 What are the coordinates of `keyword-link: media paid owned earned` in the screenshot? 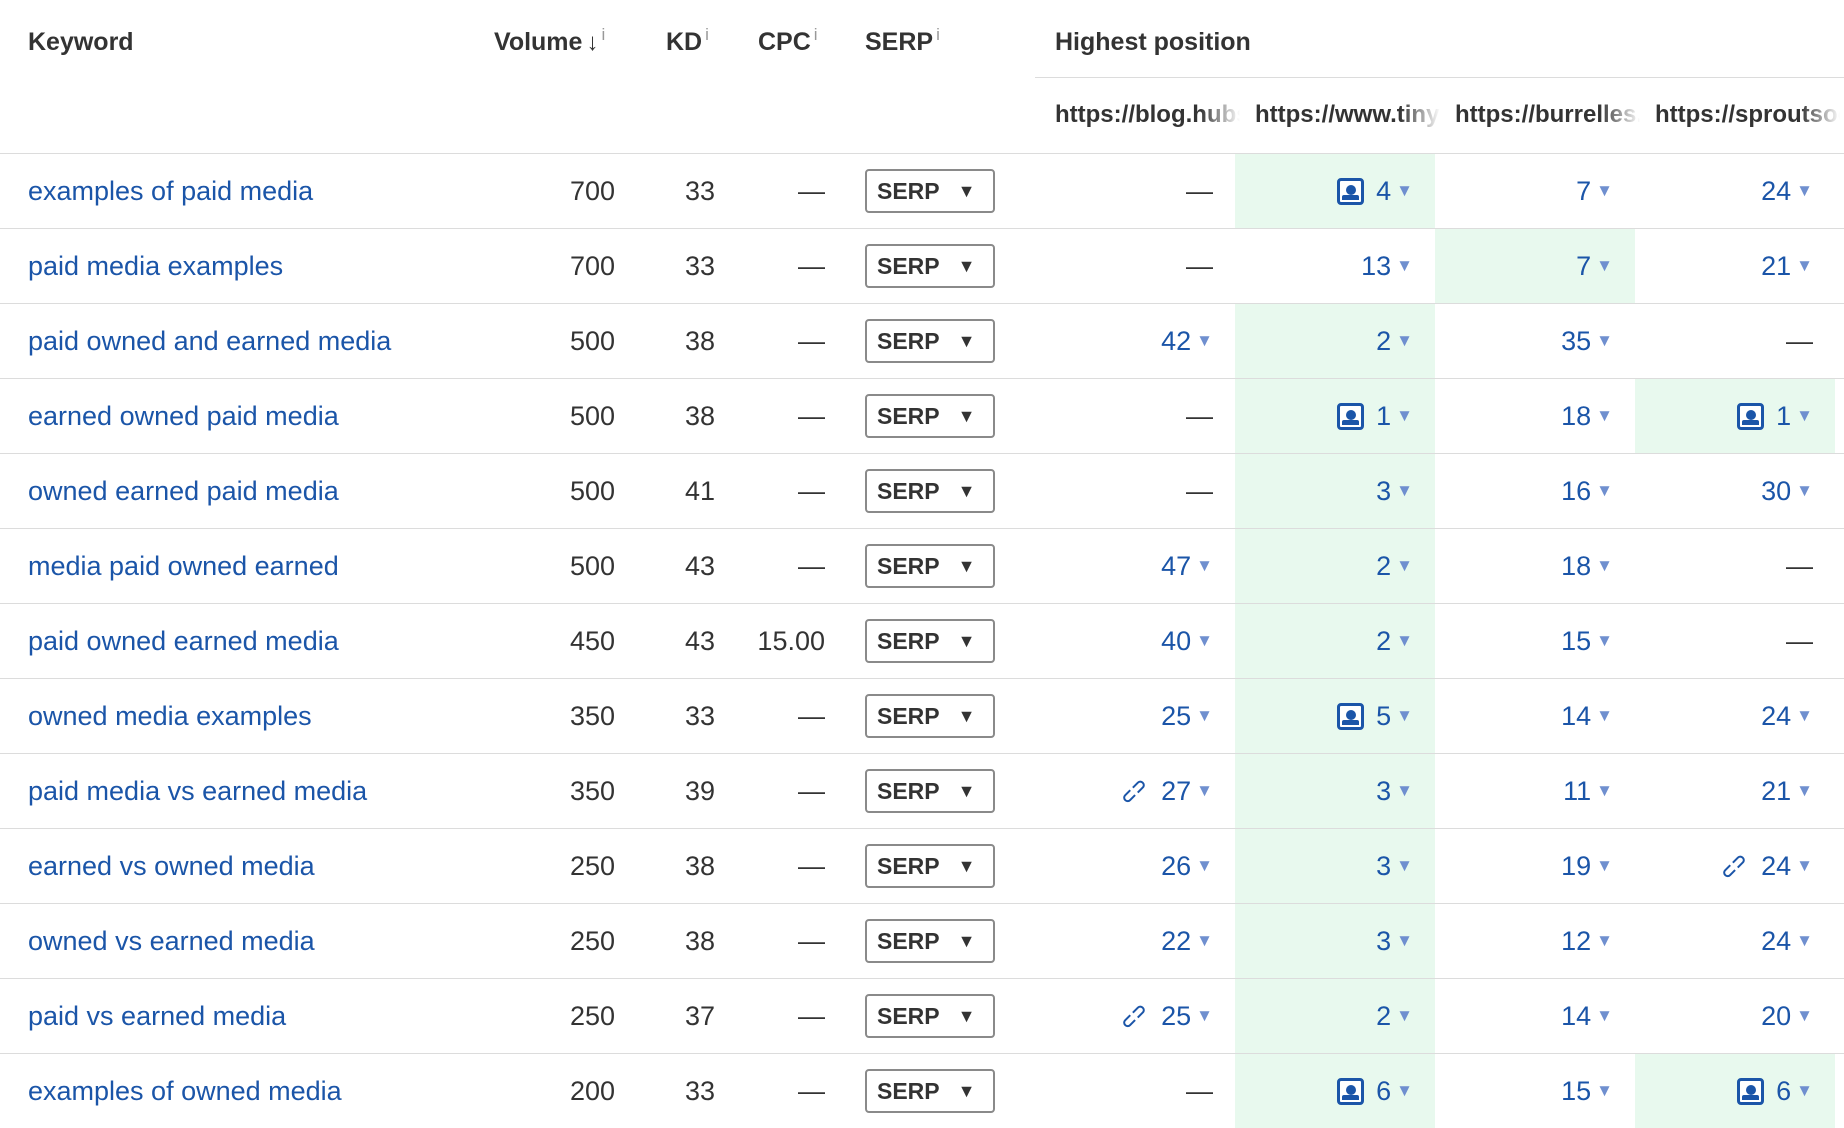 It's located at (183, 565).